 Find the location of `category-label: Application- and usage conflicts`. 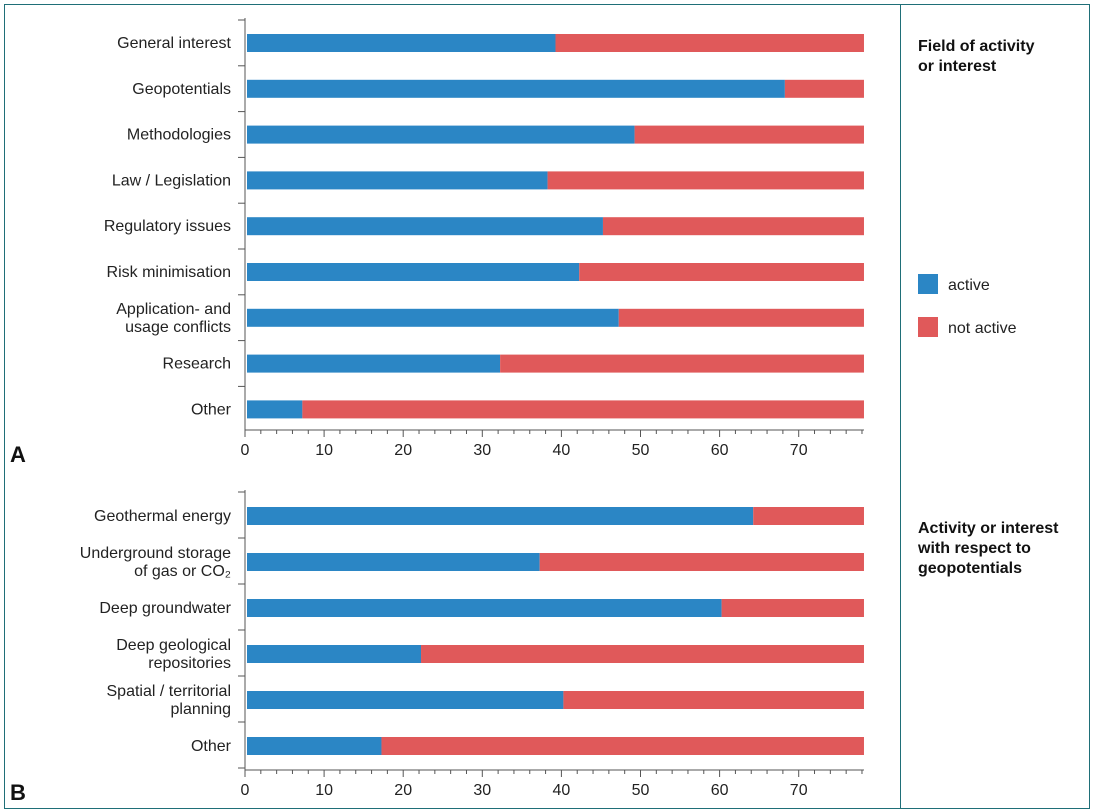

category-label: Application- and usage conflicts is located at coordinates (173, 318).